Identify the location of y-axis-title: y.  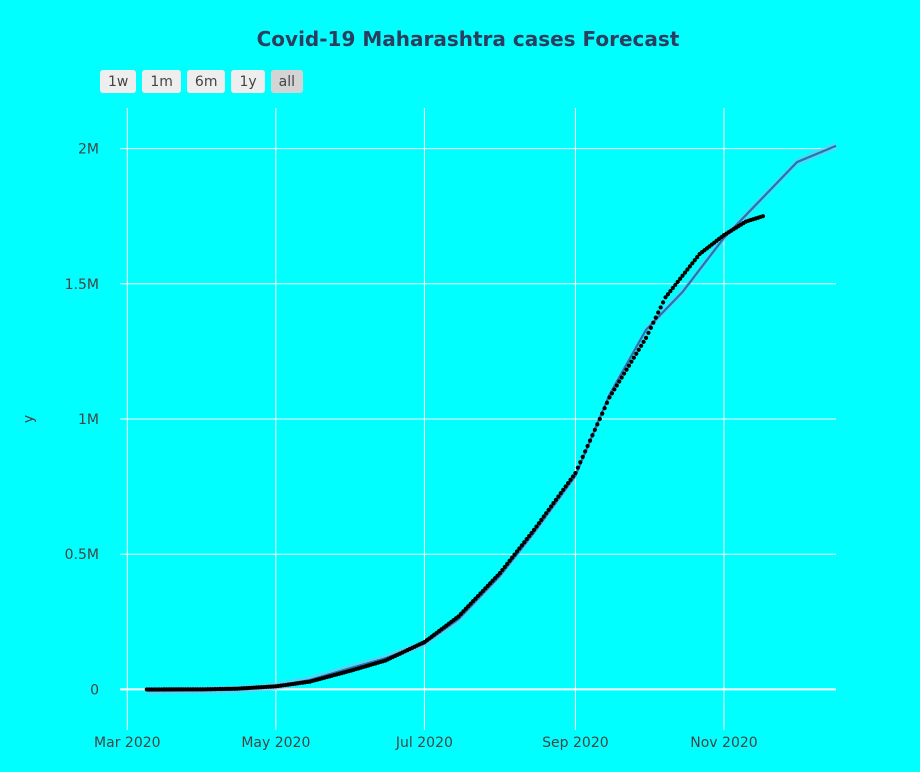
(29, 419).